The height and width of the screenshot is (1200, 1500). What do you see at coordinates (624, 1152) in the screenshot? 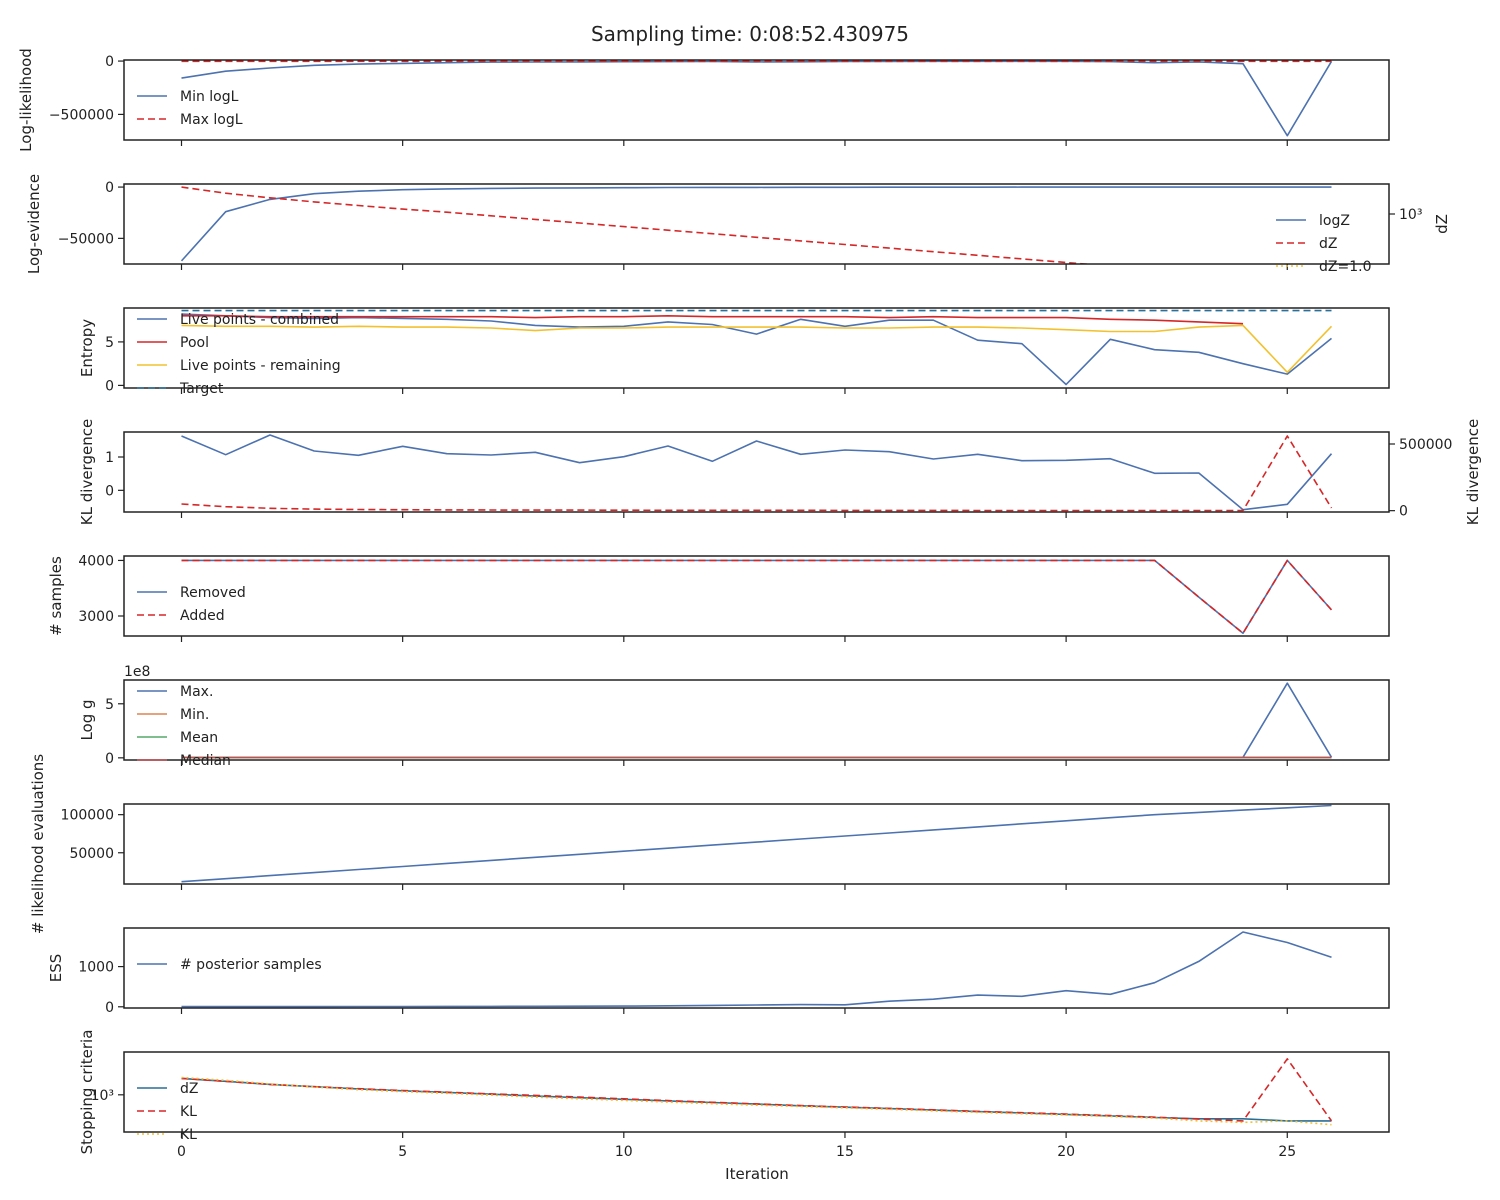
I see `x-tick-label: 10` at bounding box center [624, 1152].